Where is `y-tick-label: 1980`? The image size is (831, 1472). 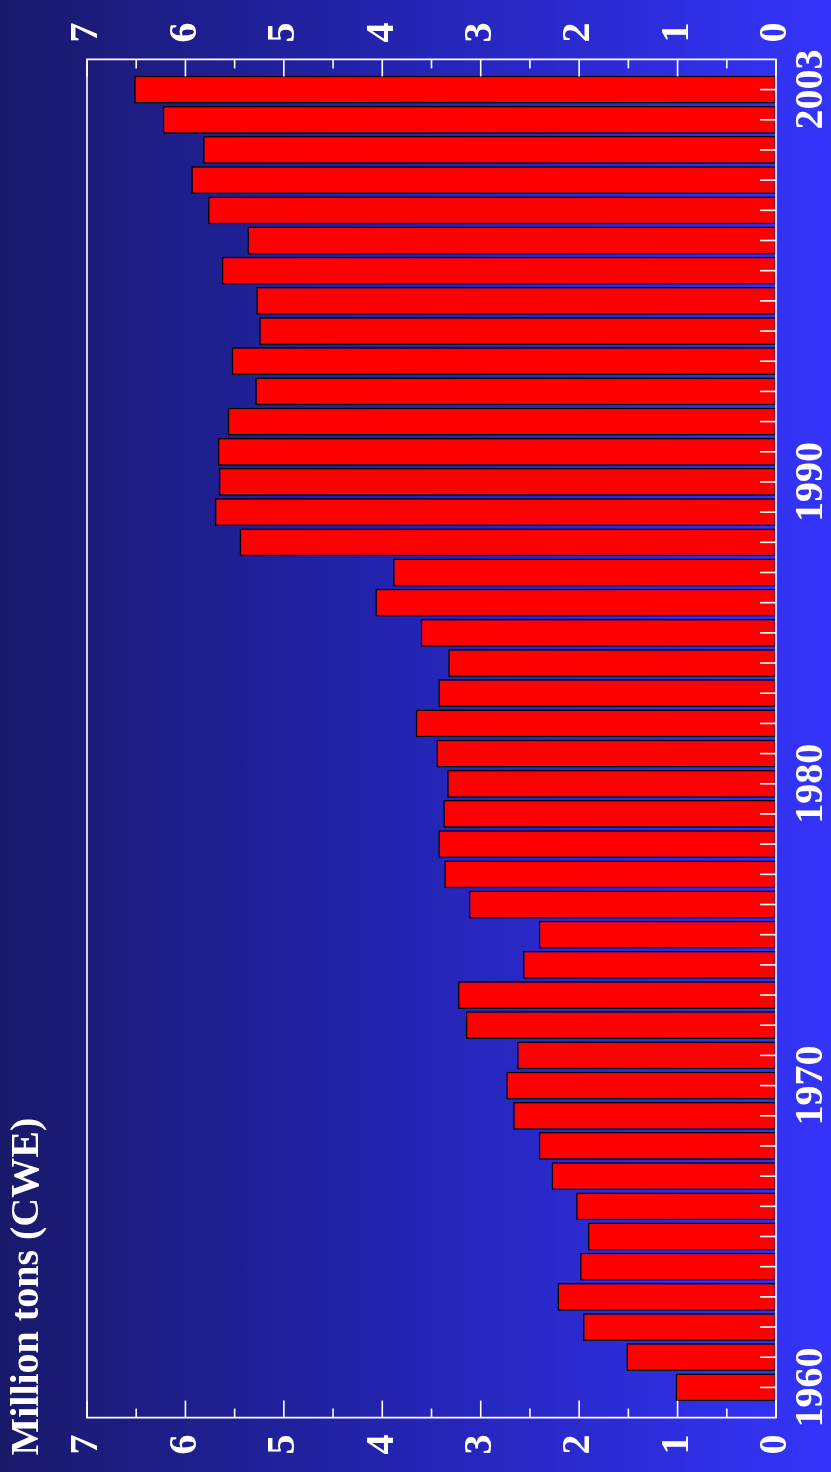 y-tick-label: 1980 is located at coordinates (808, 783).